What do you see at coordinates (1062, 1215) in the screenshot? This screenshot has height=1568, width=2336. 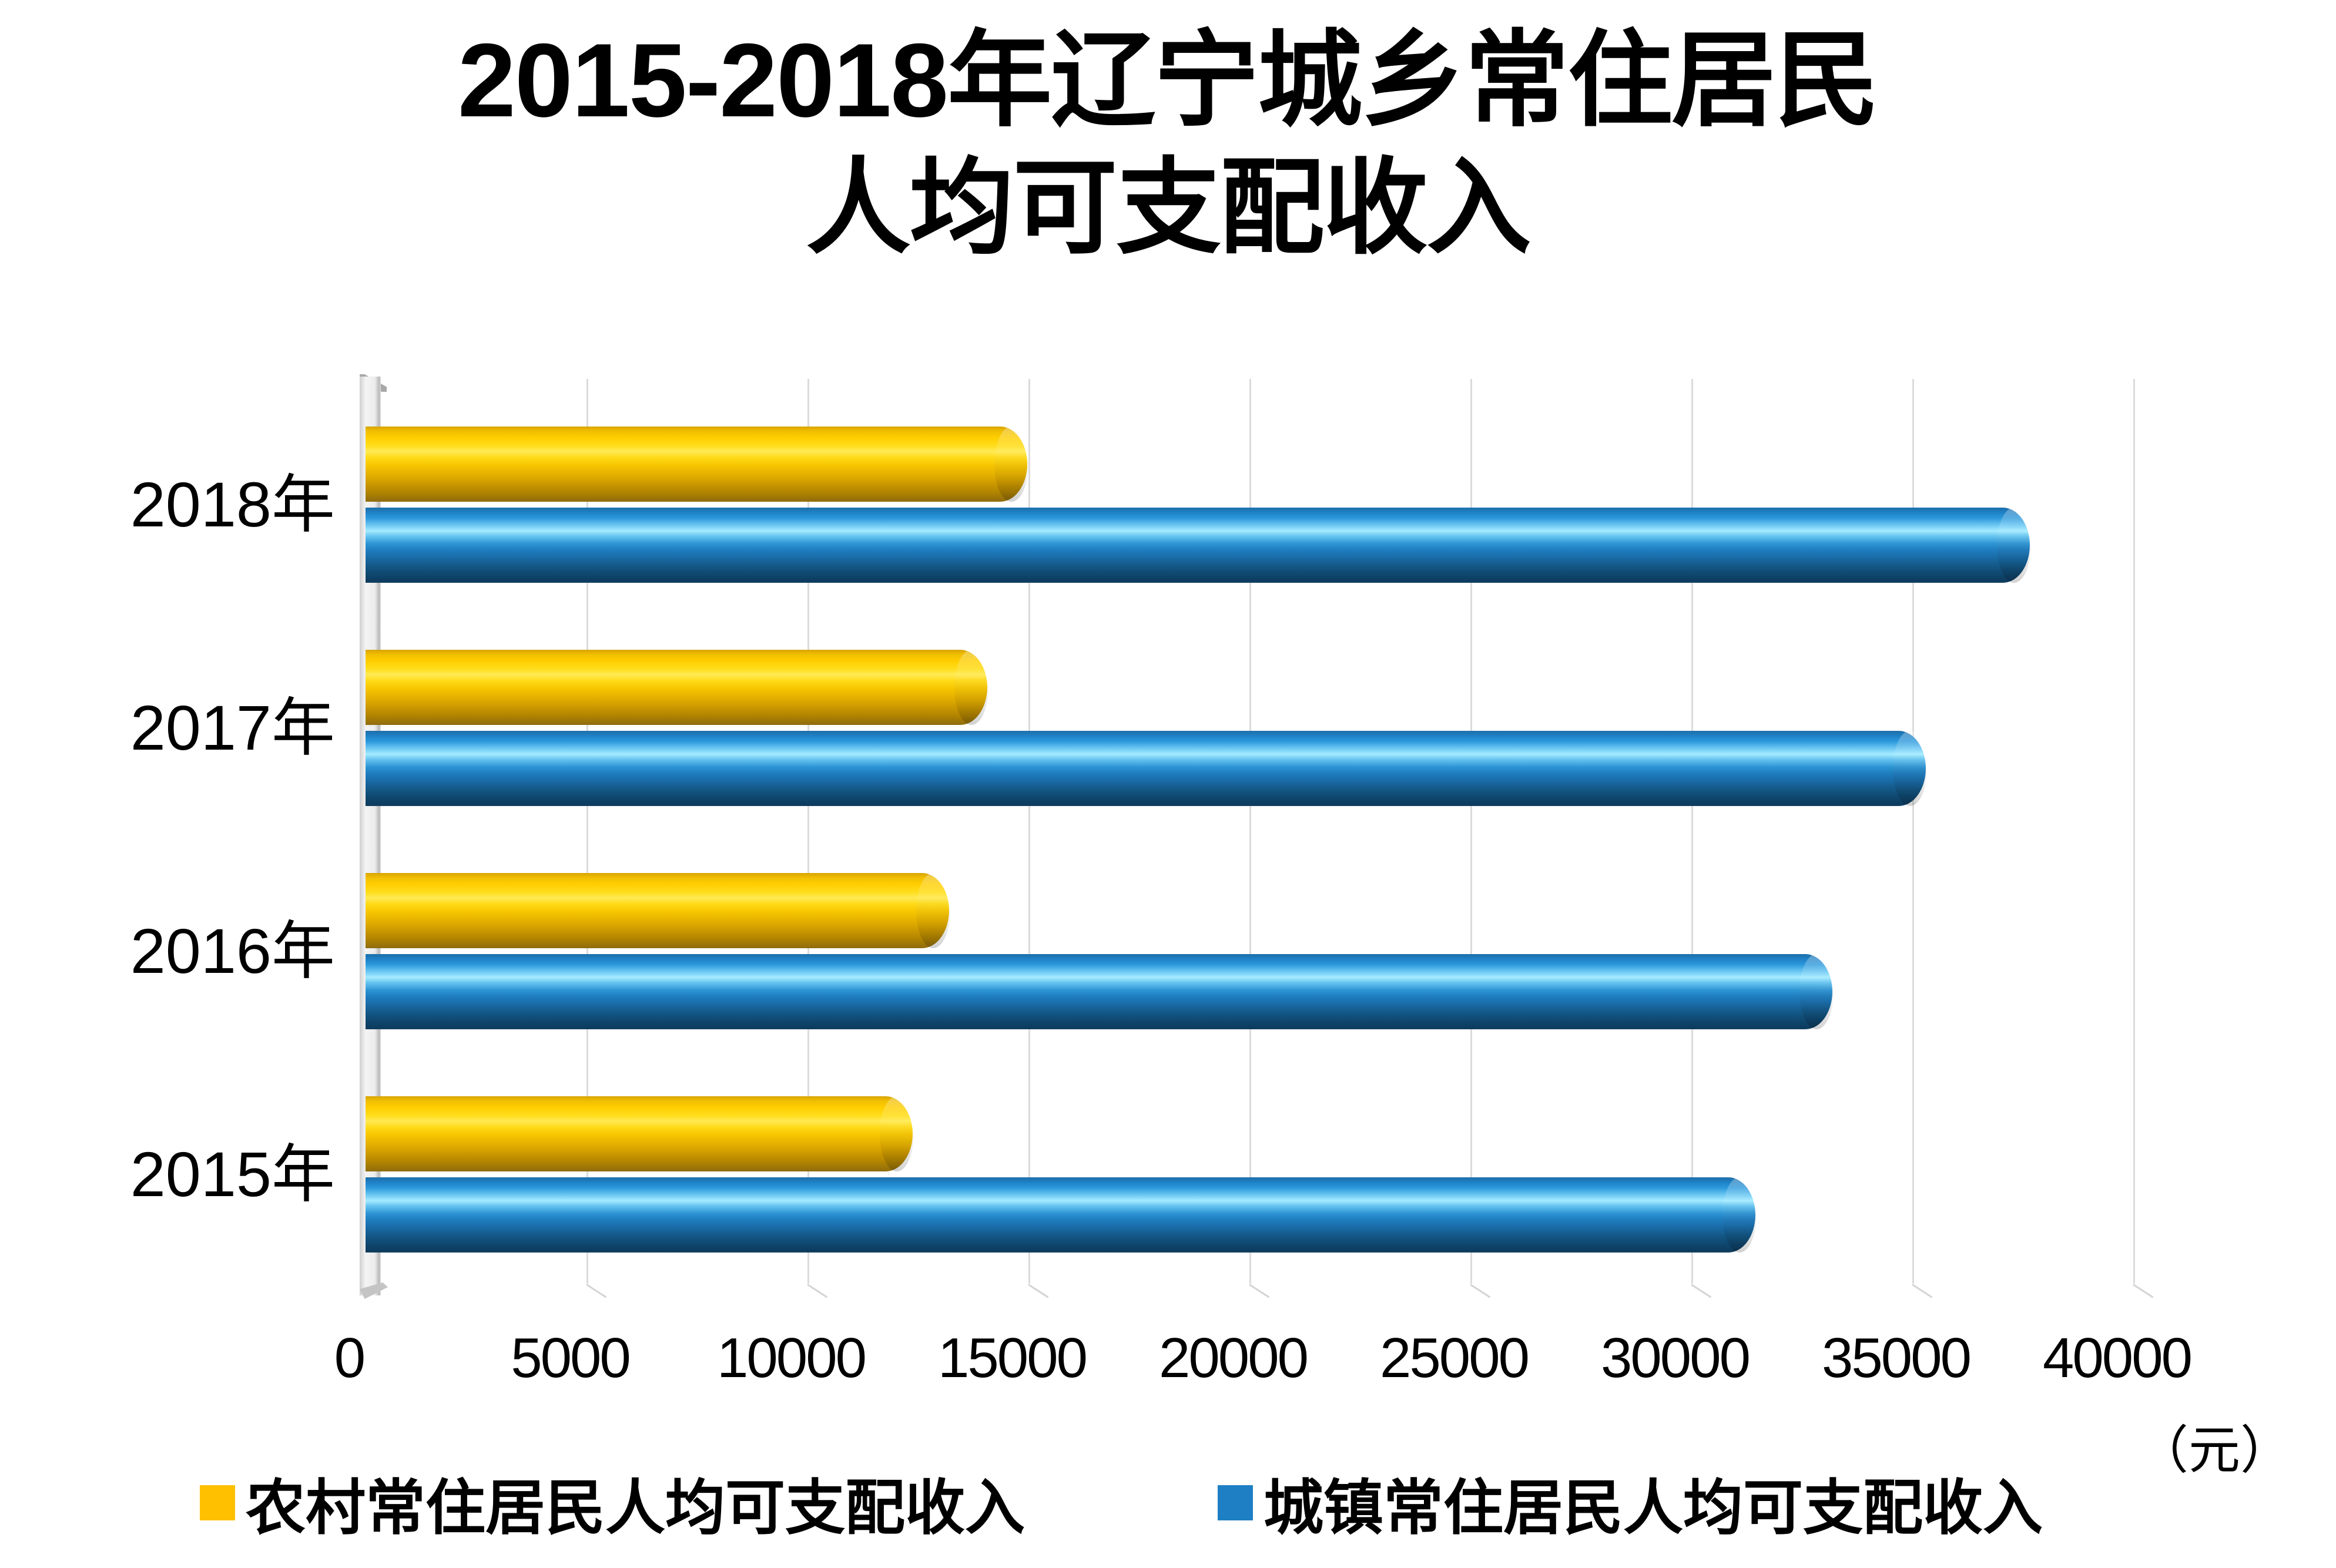 I see `bar-urban-2015年` at bounding box center [1062, 1215].